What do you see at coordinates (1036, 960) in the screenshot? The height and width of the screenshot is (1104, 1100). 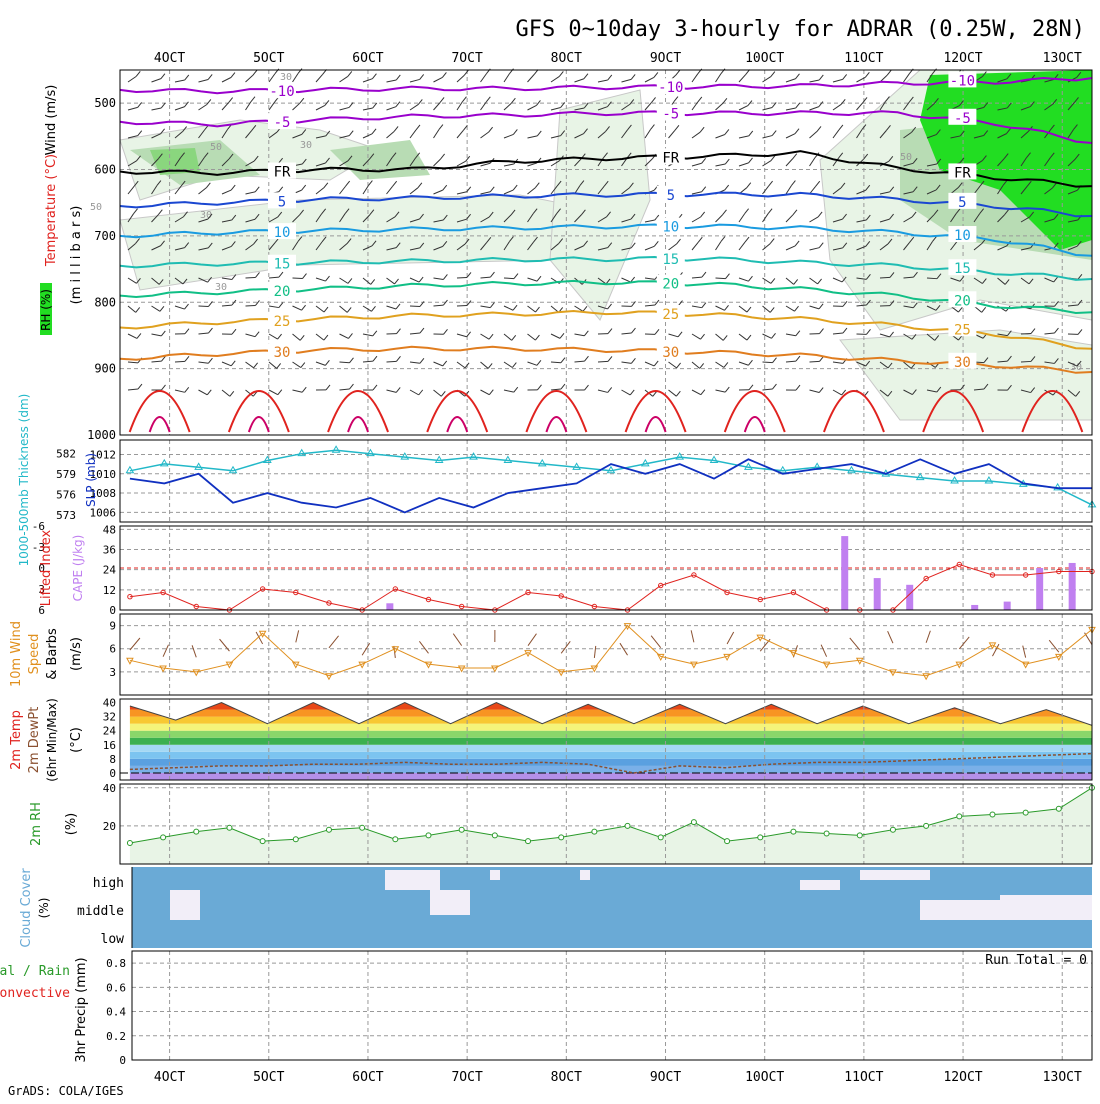 I see `precip-run-total: Run Total = 0` at bounding box center [1036, 960].